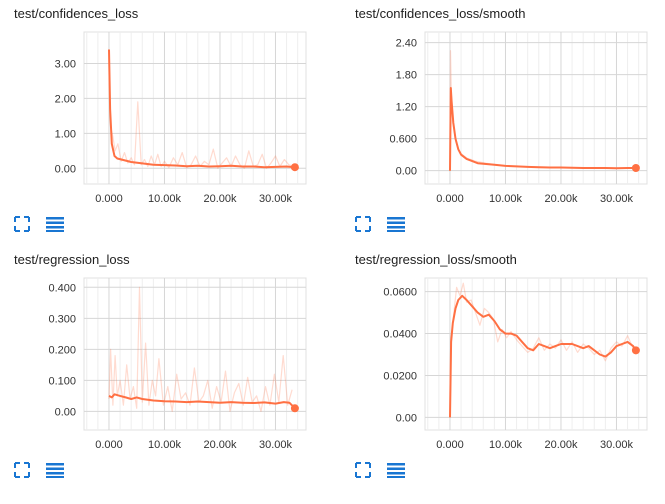 The width and height of the screenshot is (665, 504). What do you see at coordinates (400, 335) in the screenshot?
I see `y-tick-label: 0.0400` at bounding box center [400, 335].